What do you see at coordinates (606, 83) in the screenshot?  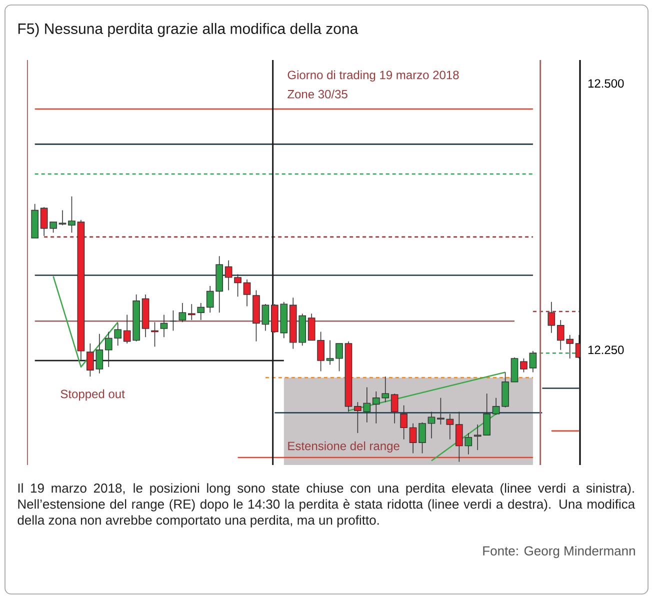 I see `y-tick-label: 12.500` at bounding box center [606, 83].